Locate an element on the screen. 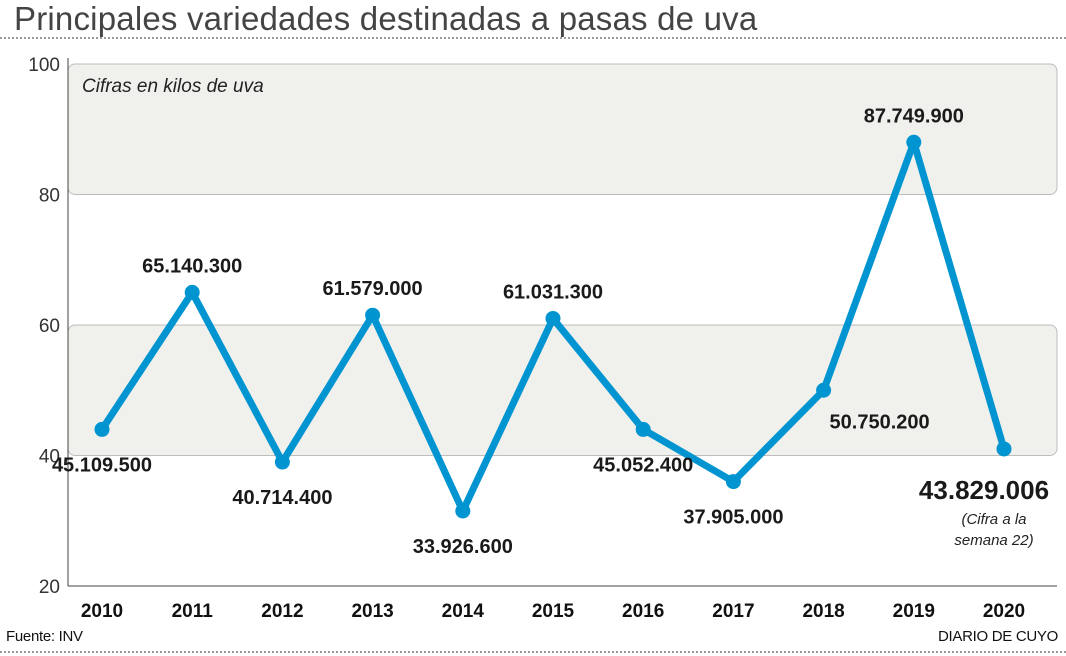  data-label: 40.714.400 is located at coordinates (282, 498).